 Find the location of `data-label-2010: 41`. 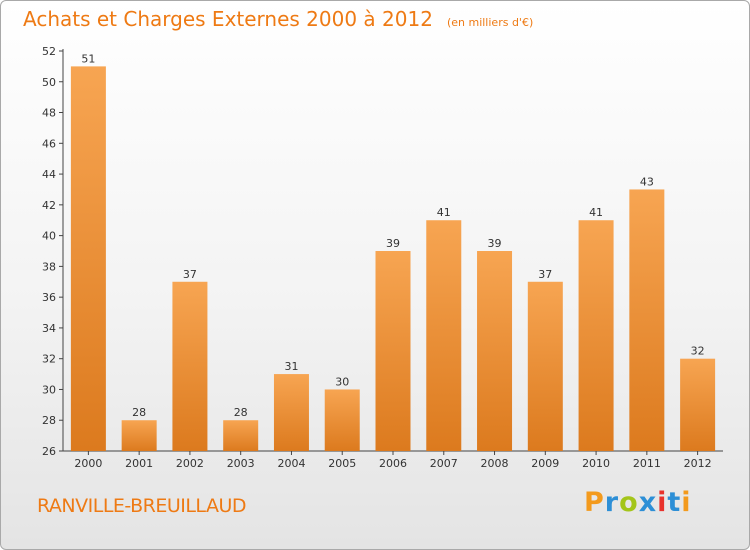

data-label-2010: 41 is located at coordinates (596, 212).